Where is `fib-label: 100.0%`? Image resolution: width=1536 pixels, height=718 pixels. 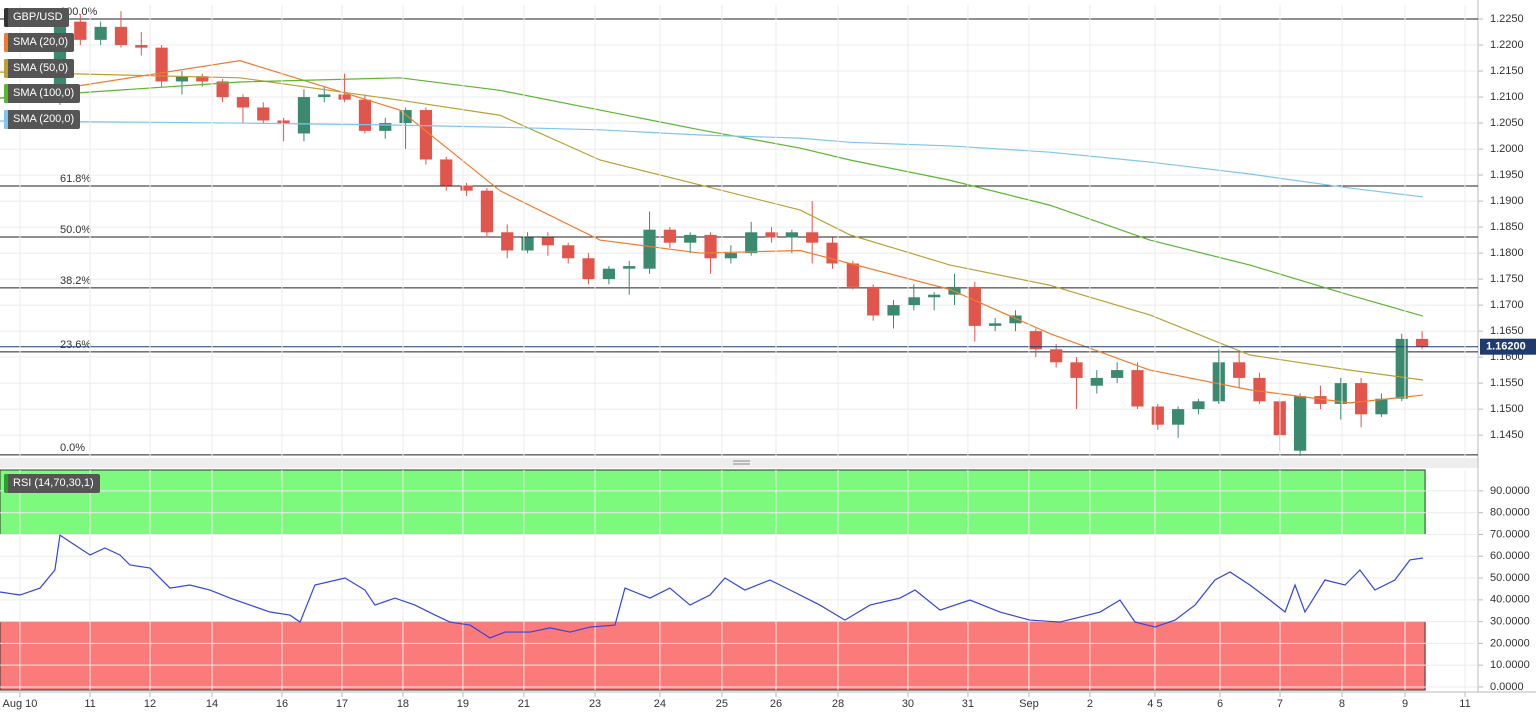 fib-label: 100.0% is located at coordinates (79, 12).